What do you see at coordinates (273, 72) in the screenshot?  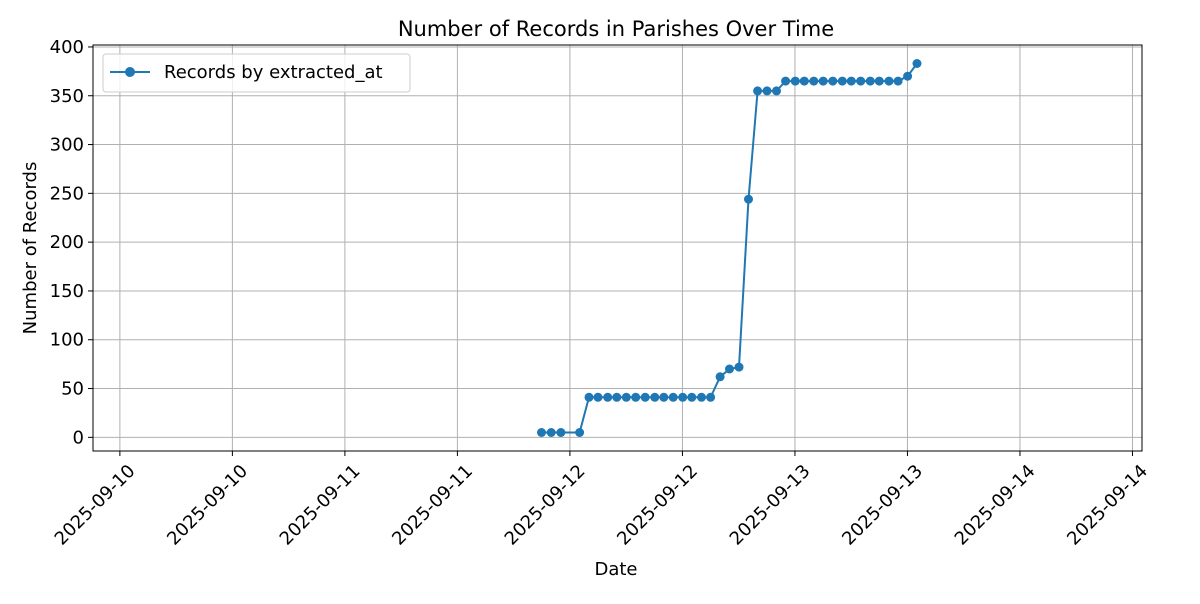 I see `legend-label: Records by extracted_at` at bounding box center [273, 72].